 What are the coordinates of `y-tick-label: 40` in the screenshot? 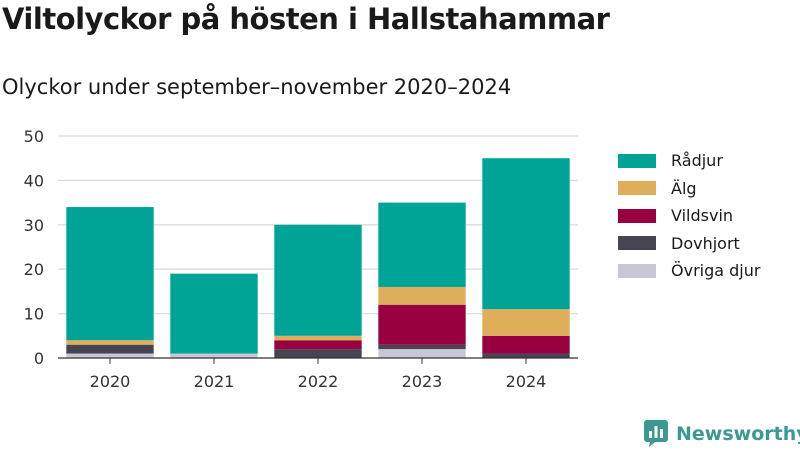 It's located at (34, 180).